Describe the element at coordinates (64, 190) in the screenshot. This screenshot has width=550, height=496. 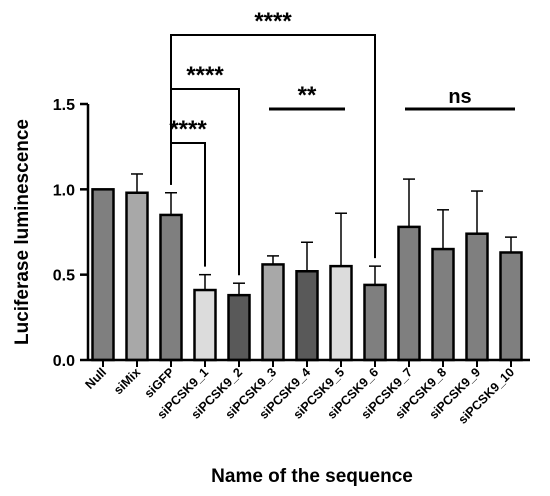
I see `y-tick-label: 1.0` at that location.